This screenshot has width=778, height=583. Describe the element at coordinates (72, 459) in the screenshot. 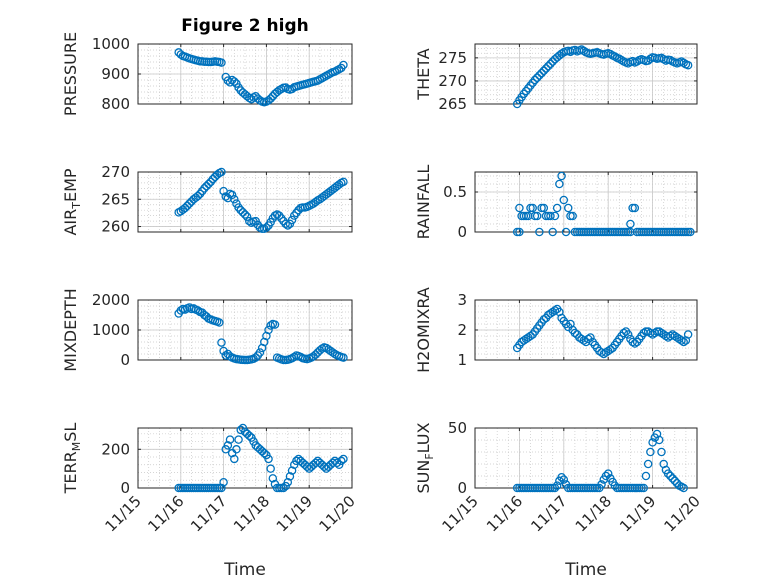

I see `y-axis-label: TERRMSL` at that location.